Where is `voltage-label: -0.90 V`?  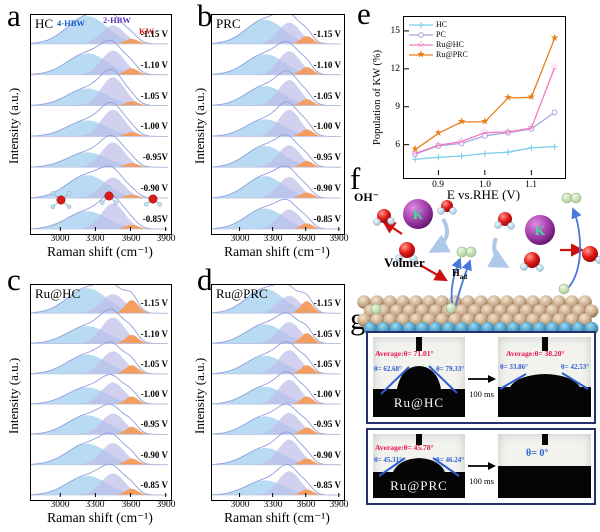
voltage-label: -0.90 V is located at coordinates (327, 455).